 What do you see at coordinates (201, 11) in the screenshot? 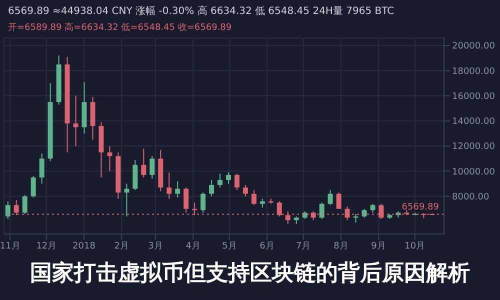
I see `chart-subtitle: 6569.89 ≈44938.04 CNY 涨幅 -0.30% 高 6634.32 低 6548.45 24H量 7965 BTC` at bounding box center [201, 11].